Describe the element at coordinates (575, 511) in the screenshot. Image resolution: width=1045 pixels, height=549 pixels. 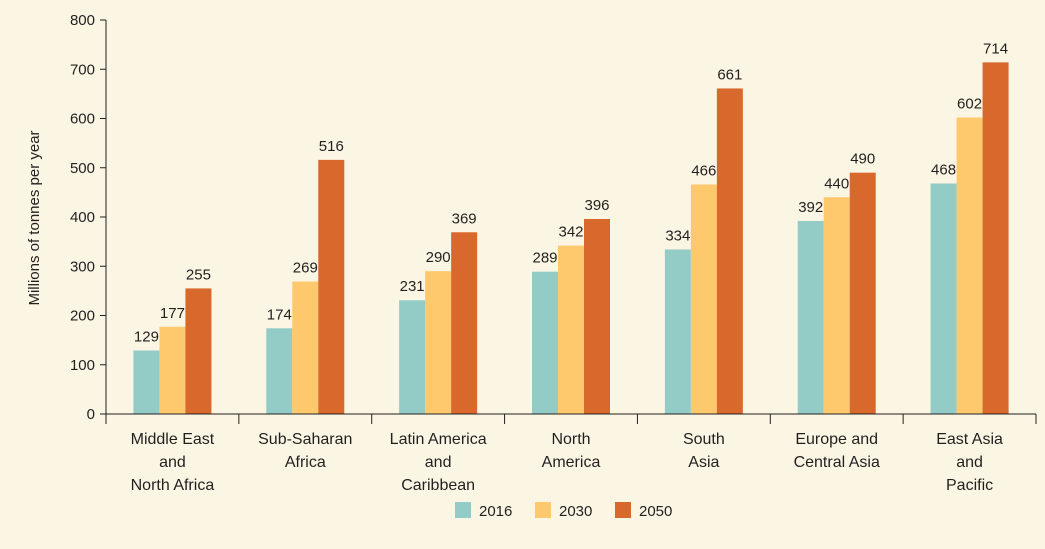
I see `legend-label: 2030` at that location.